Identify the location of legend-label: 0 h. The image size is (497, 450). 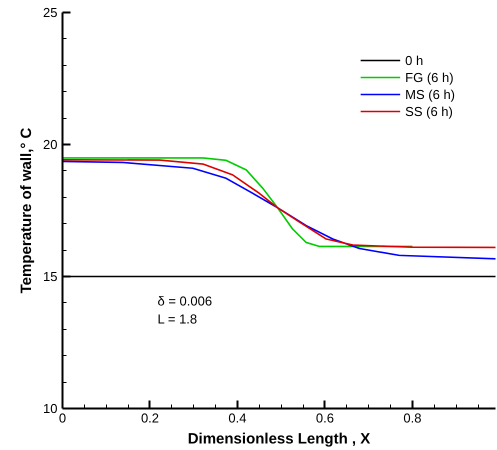
(414, 60).